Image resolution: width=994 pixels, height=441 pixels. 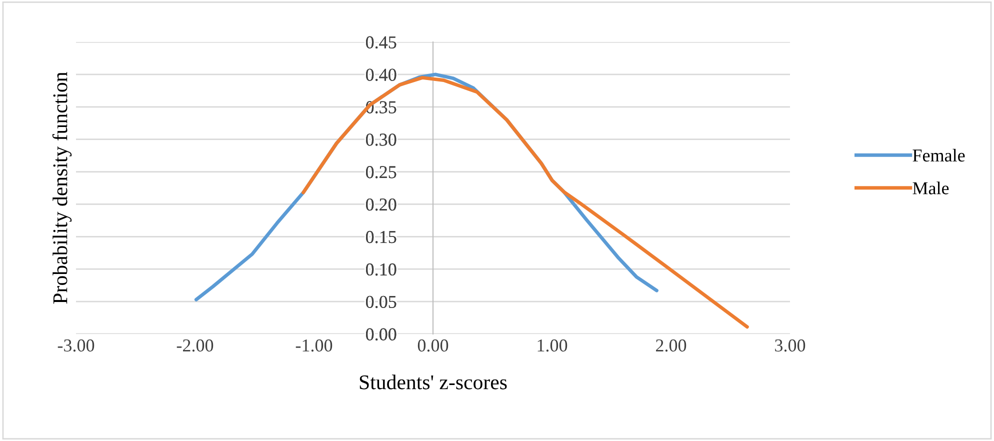 What do you see at coordinates (195, 345) in the screenshot?
I see `x-tick-label: -2.00` at bounding box center [195, 345].